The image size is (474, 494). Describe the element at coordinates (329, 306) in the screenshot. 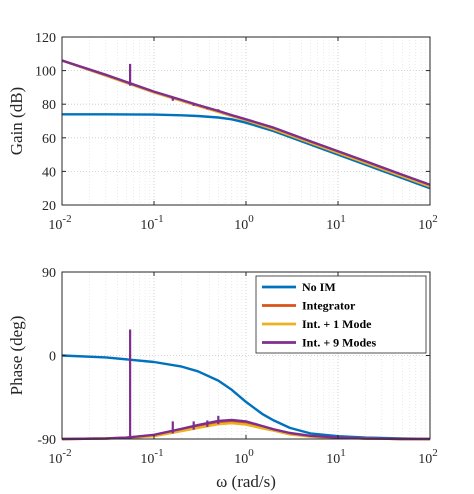

I see `legend-label: Integrator` at that location.